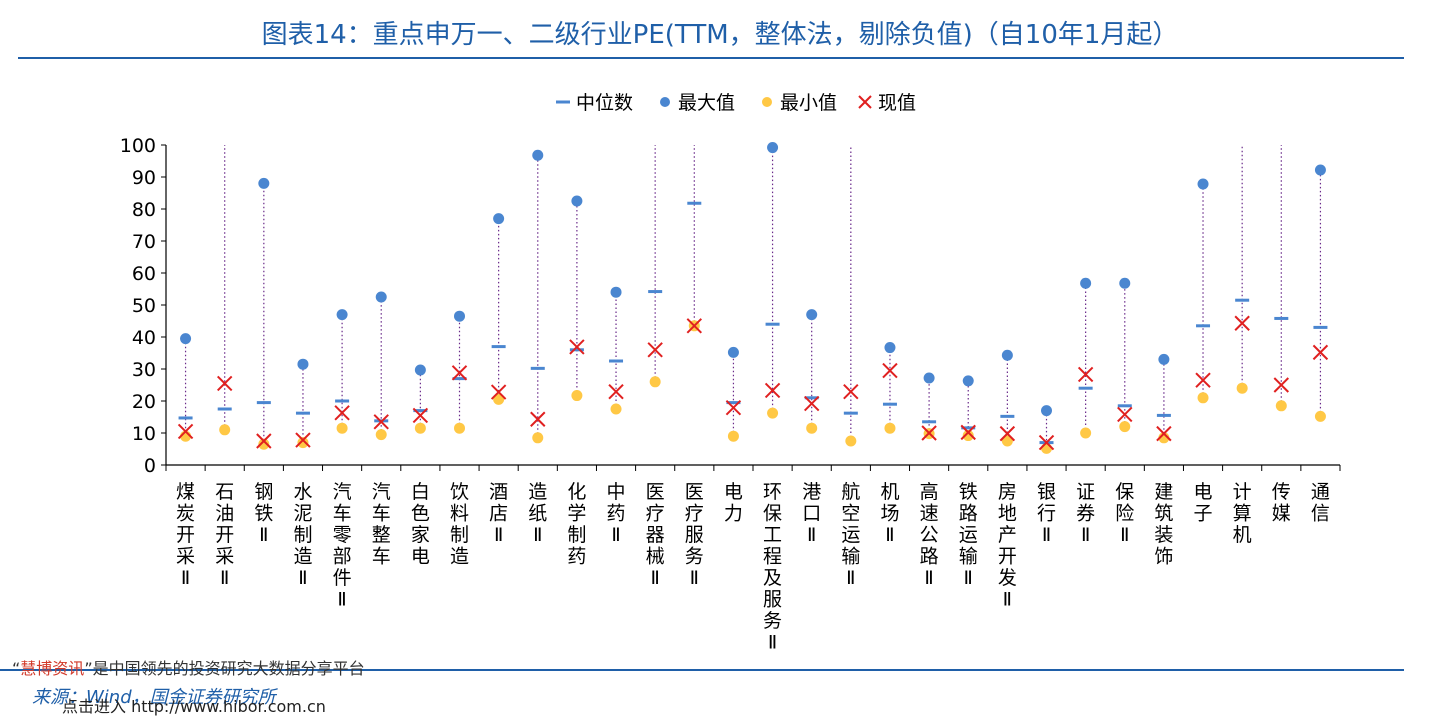 This screenshot has width=1440, height=727. What do you see at coordinates (767, 102) in the screenshot?
I see `legend-min-symbol` at bounding box center [767, 102].